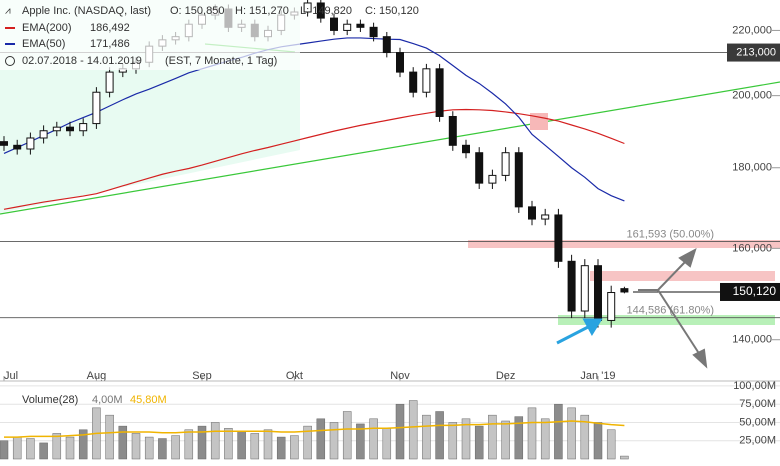 Image resolution: width=780 pixels, height=466 pixels. What do you see at coordinates (86, 11) in the screenshot?
I see `title: Apple Inc. (NASDAQ, last)` at bounding box center [86, 11].